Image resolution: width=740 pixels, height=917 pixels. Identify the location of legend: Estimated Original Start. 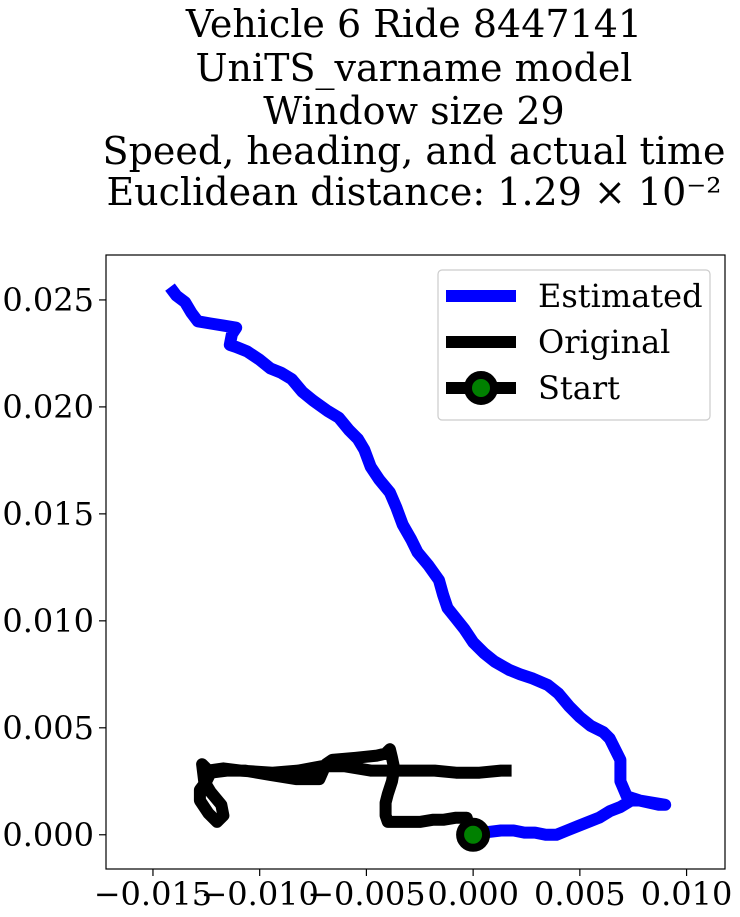
(574, 345).